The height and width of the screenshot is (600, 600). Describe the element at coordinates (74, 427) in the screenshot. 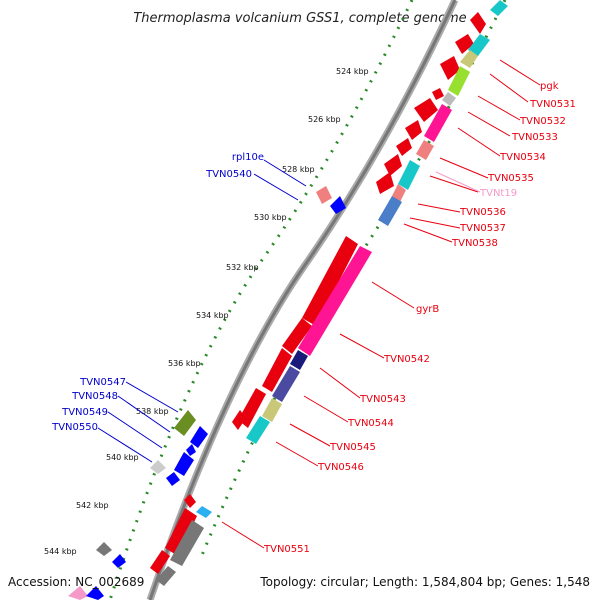

I see `feature-label: TVN0550` at that location.